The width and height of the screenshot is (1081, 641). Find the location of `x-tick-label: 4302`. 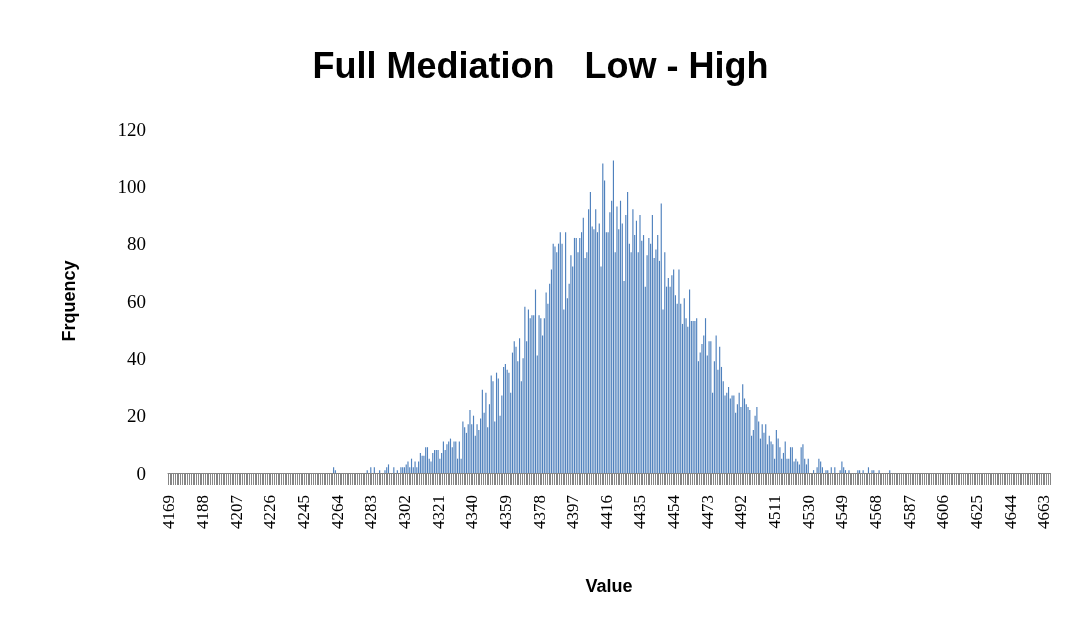

x-tick-label: 4302 is located at coordinates (404, 512).